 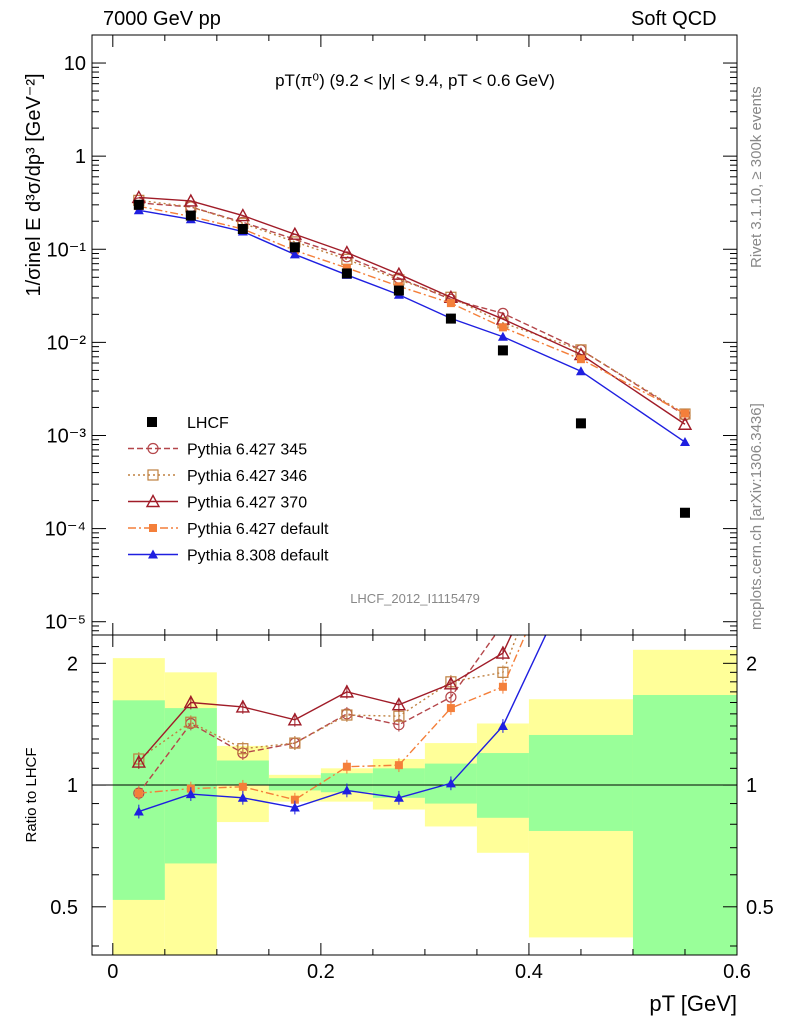 I want to click on ratio-tick-label-right: 1, so click(x=751, y=786).